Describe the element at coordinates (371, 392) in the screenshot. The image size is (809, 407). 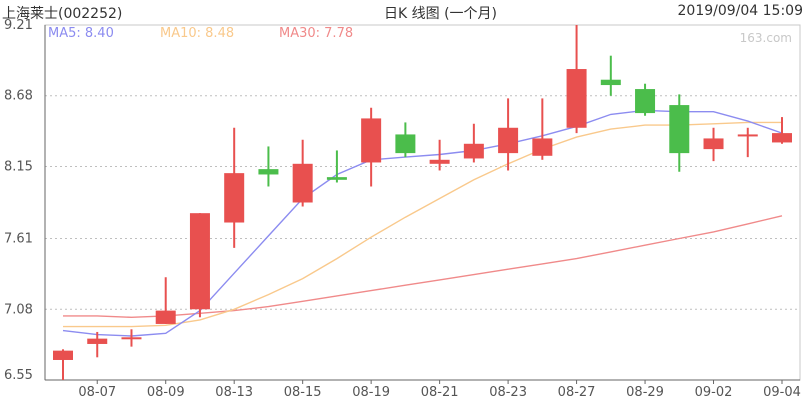
I see `x-tick-label: 08-19` at that location.